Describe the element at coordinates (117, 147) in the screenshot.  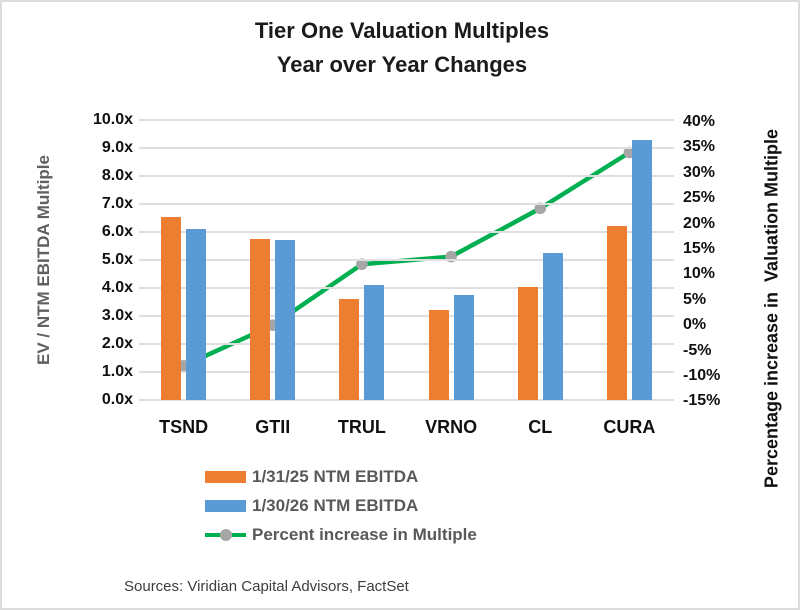
I see `left-axis-tick: 9.0x` at that location.